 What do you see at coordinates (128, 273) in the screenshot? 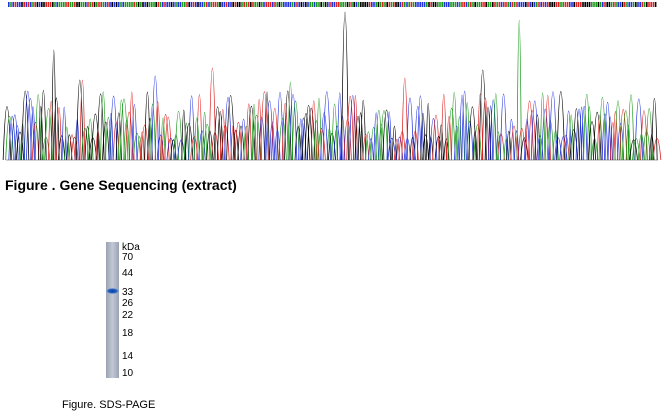
I see `marker-label: 44` at bounding box center [128, 273].